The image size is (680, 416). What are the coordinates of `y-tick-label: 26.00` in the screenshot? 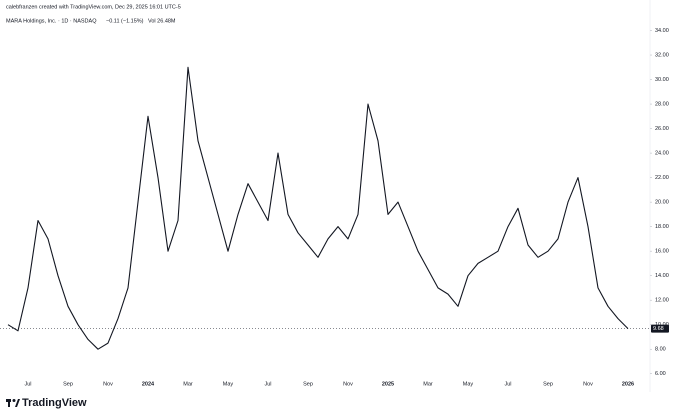 It's located at (662, 129).